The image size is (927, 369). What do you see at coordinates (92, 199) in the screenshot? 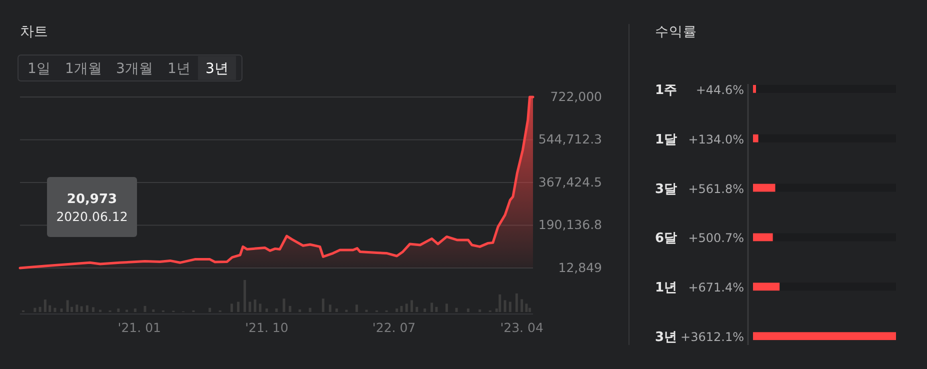
I see `annotation: 20,973` at bounding box center [92, 199].